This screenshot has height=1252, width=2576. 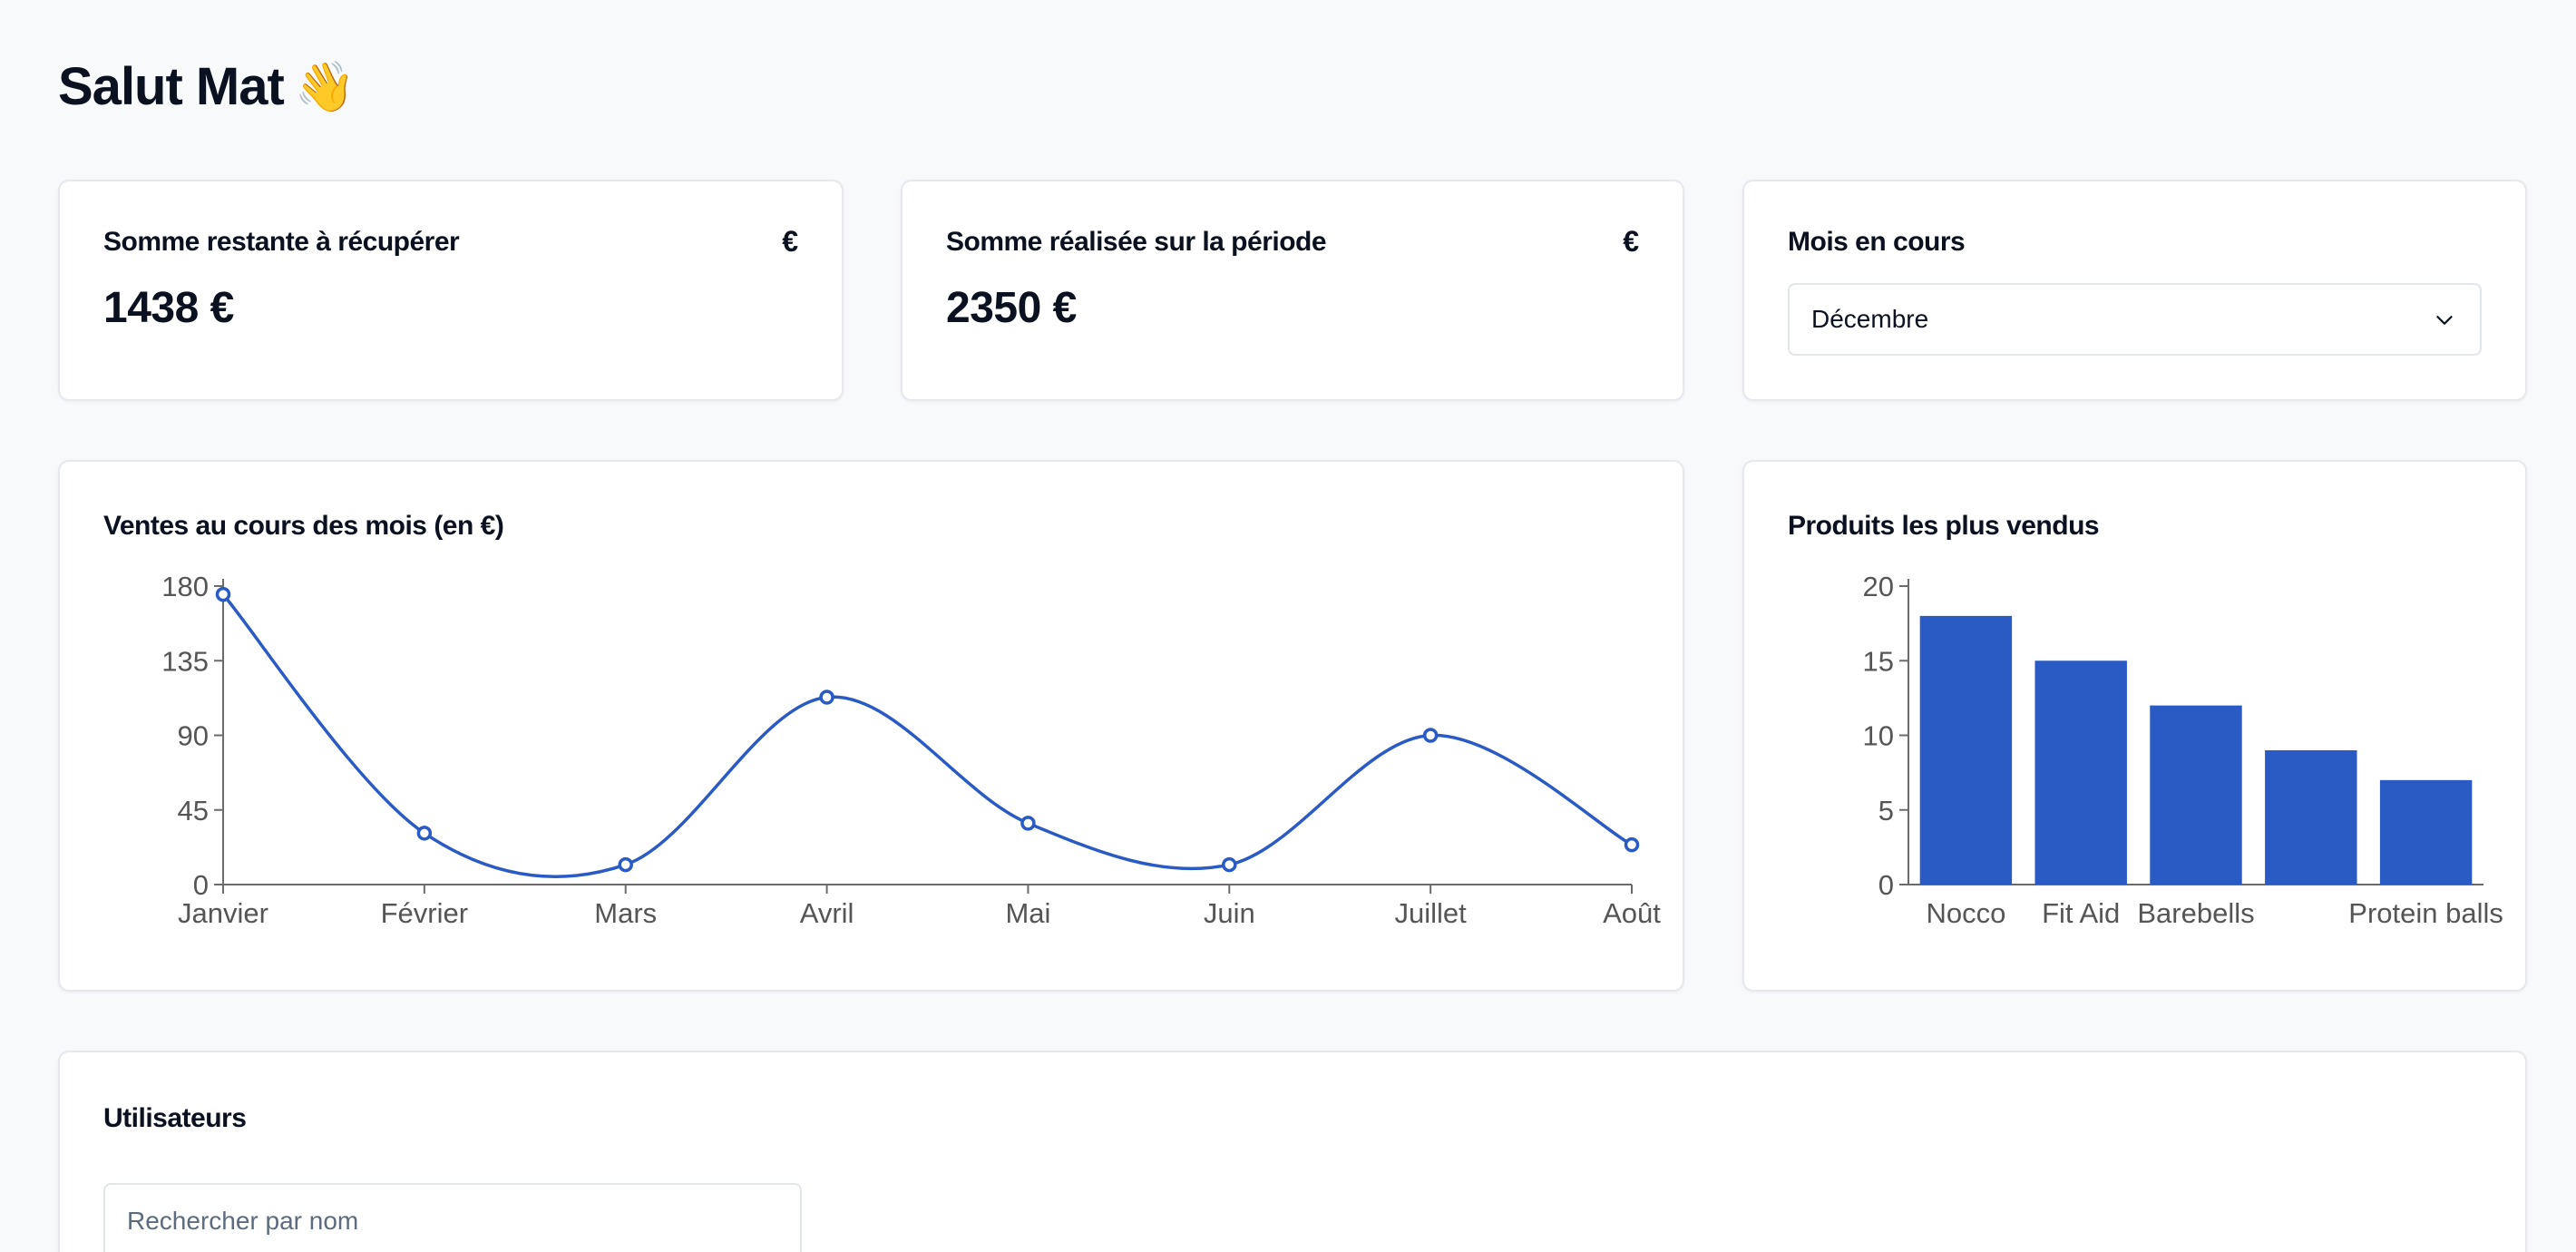 I want to click on stat-card-remaining: Somme restante à récupérer € 1438 €, so click(x=451, y=291).